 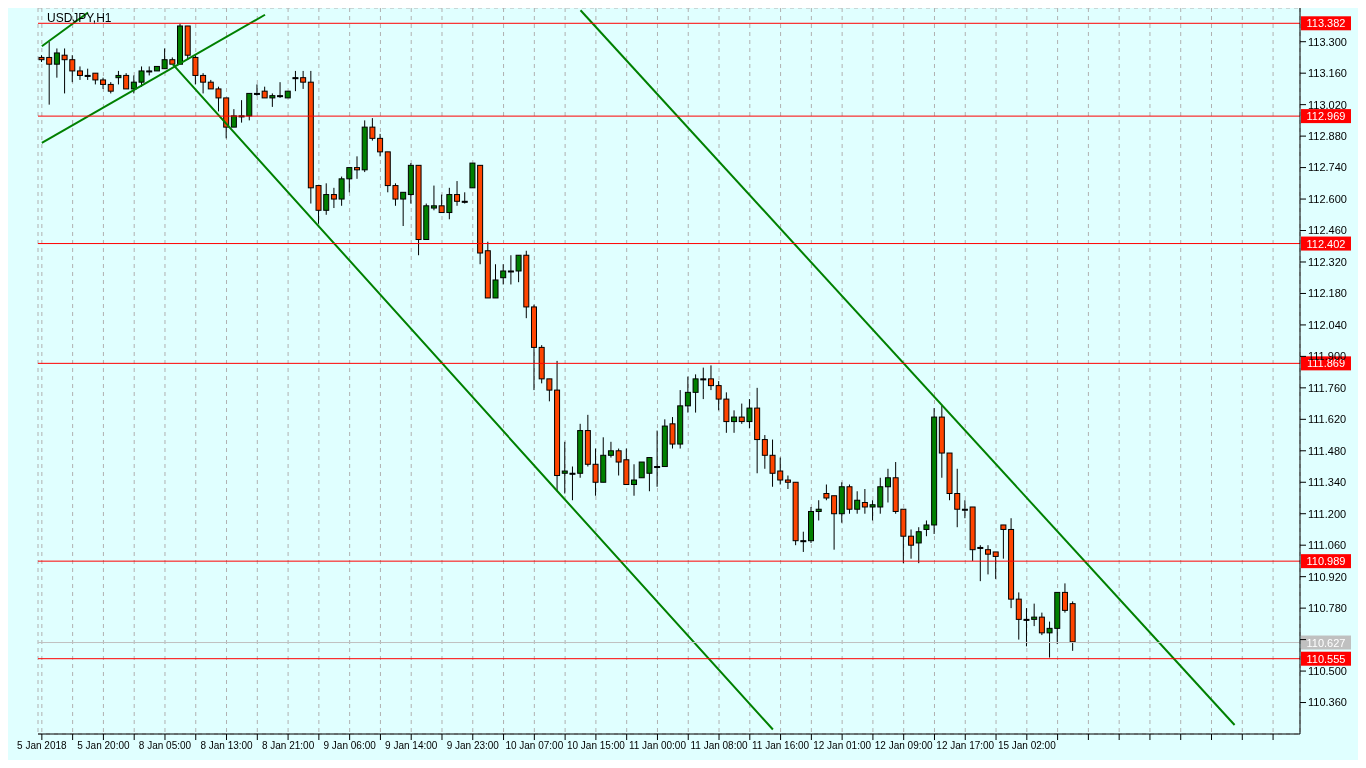 What do you see at coordinates (1327, 450) in the screenshot?
I see `y-tick-label: 111.480` at bounding box center [1327, 450].